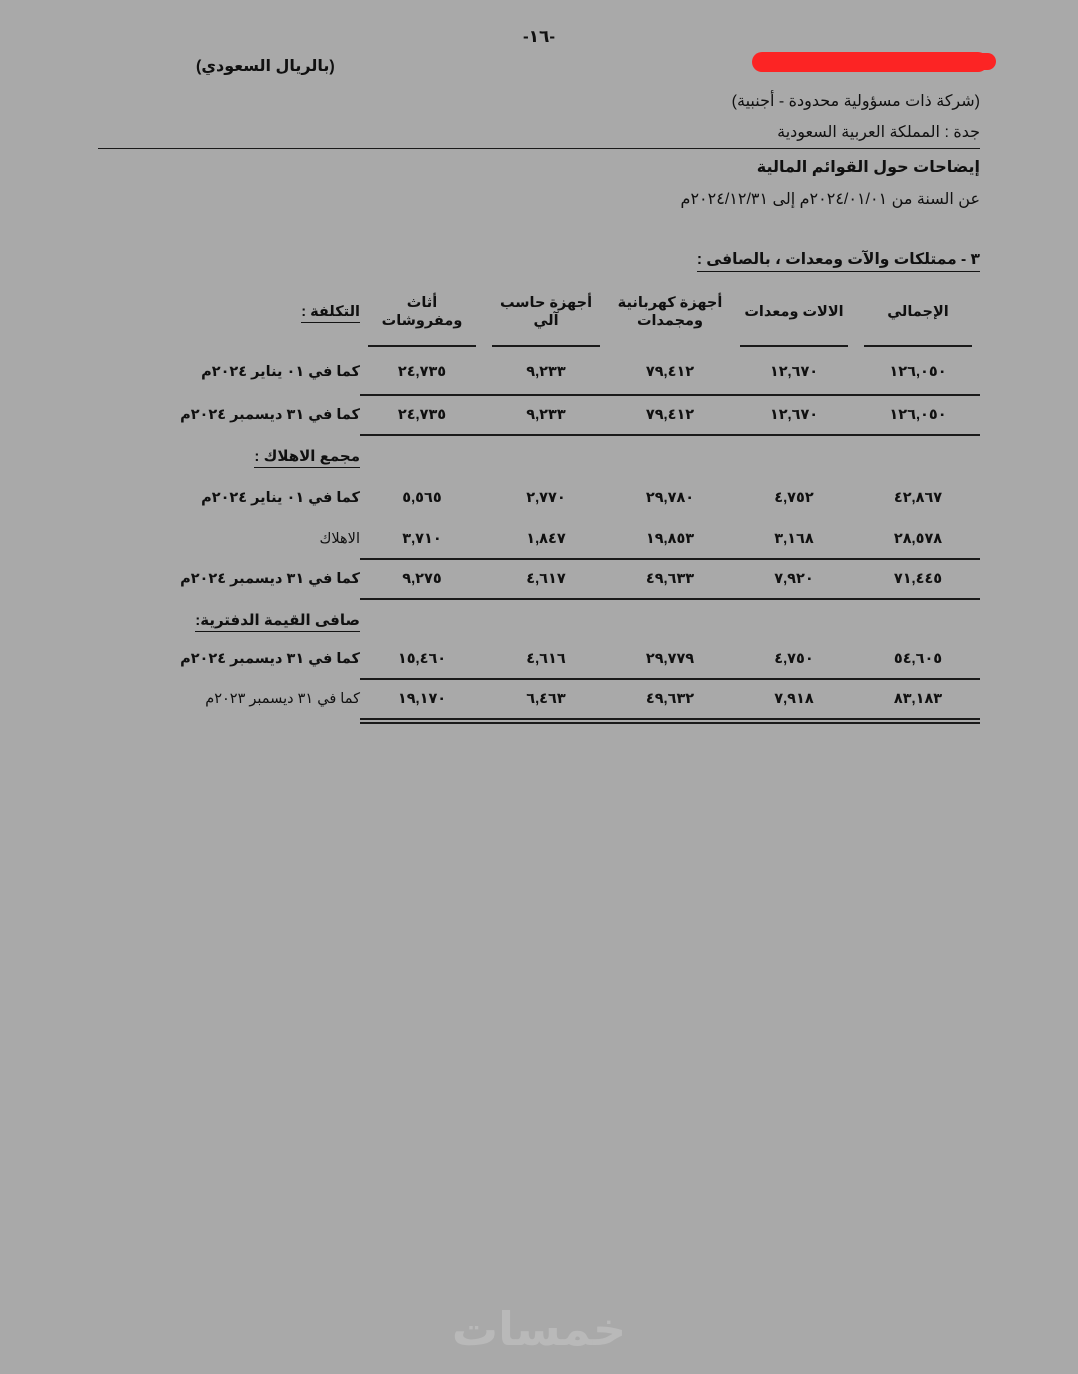 The height and width of the screenshot is (1374, 1078). What do you see at coordinates (229, 456) in the screenshot?
I see `subheading-accumulated-depreciation: مجمع الاهلاك :` at bounding box center [229, 456].